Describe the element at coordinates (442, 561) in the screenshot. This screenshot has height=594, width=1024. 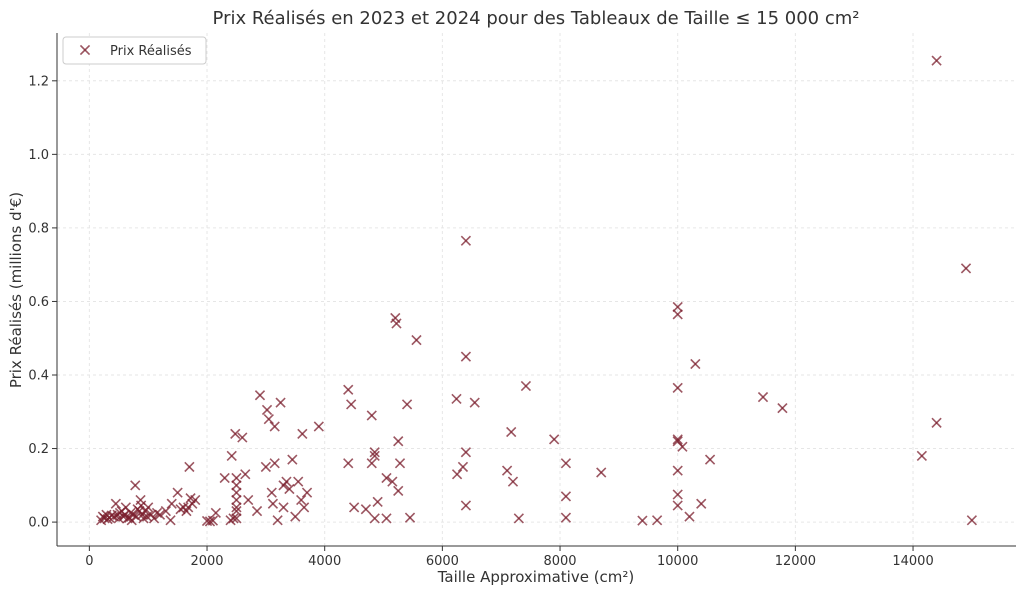
I see `x-tick-label: 6000` at that location.